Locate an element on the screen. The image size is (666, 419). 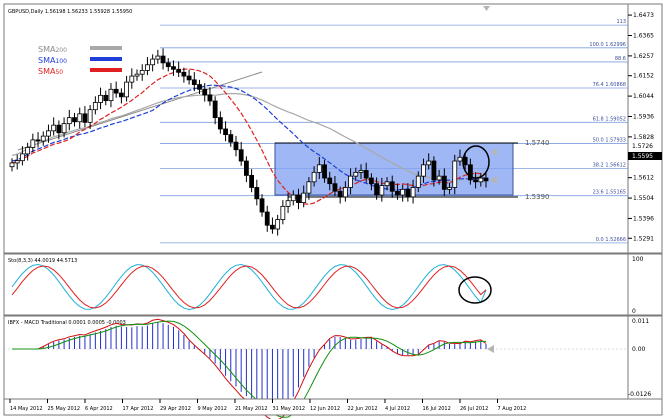
date-tick-label: 9 May 2012 is located at coordinates (212, 409).